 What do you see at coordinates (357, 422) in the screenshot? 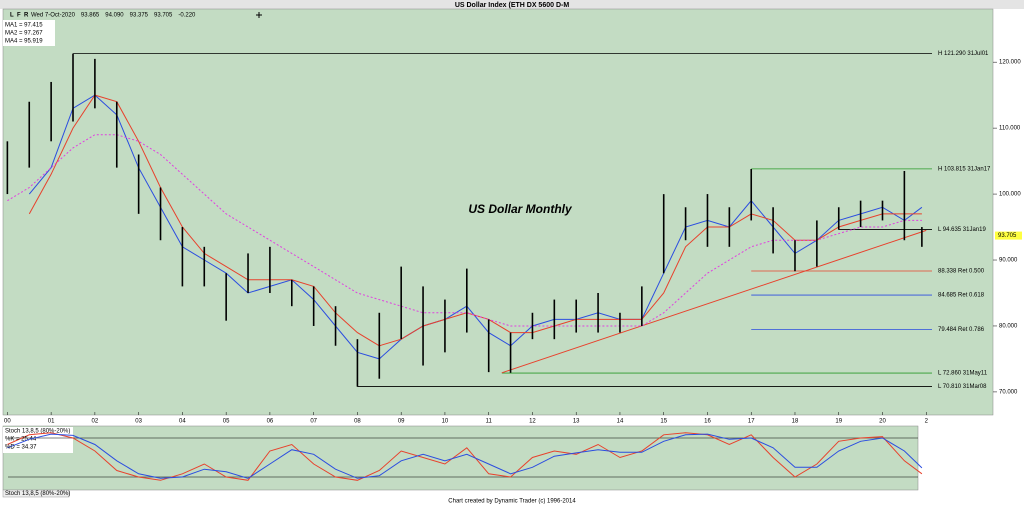
I see `x-tick-label: 08` at bounding box center [357, 422].